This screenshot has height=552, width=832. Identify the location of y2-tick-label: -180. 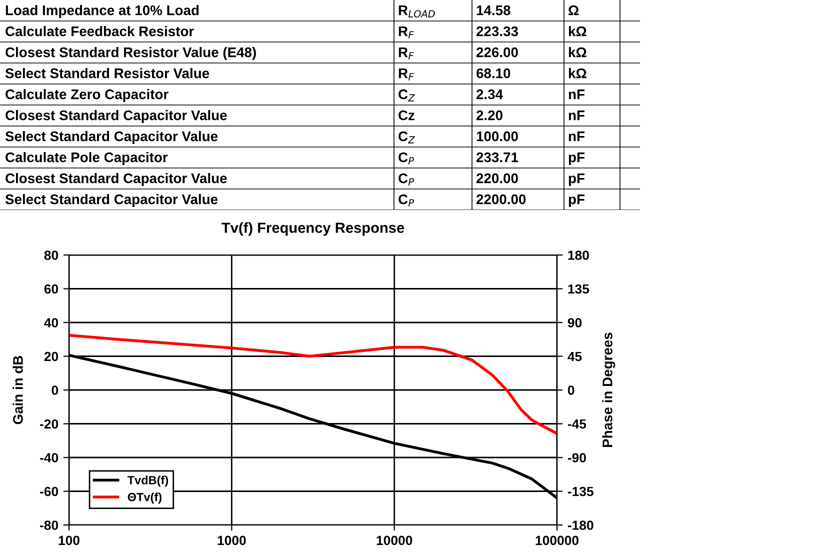
(581, 525).